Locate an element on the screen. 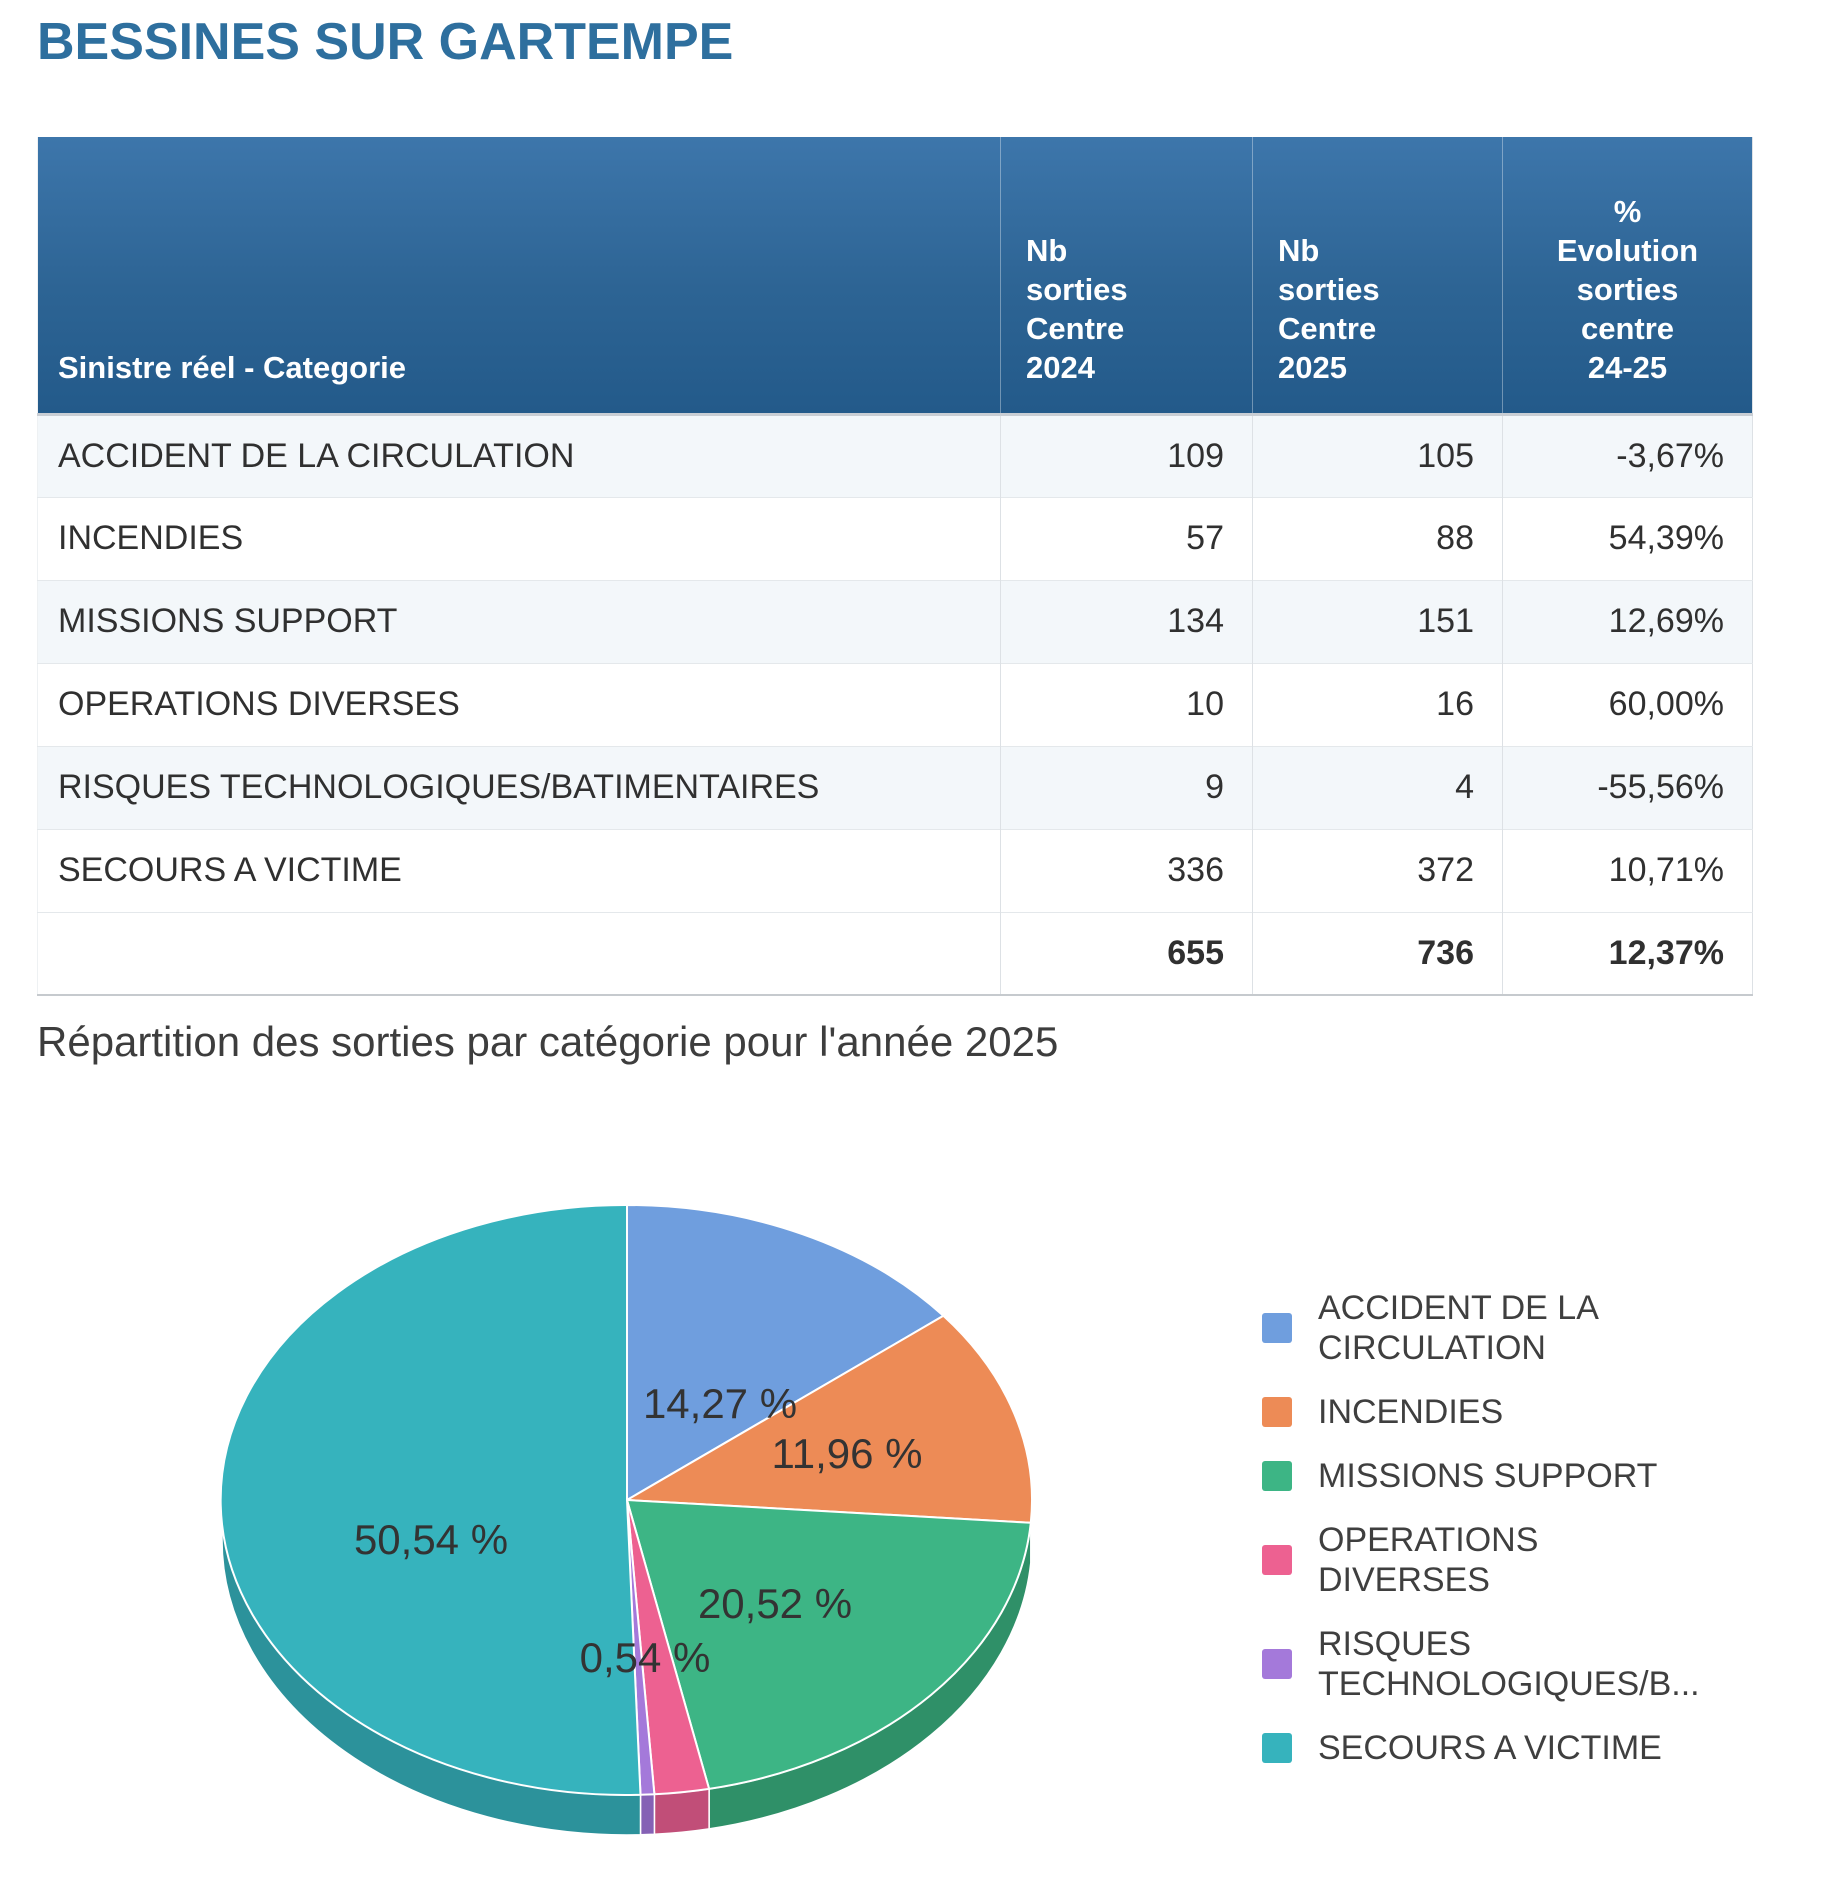 The height and width of the screenshot is (1894, 1825). cell-2024: 336 is located at coordinates (1126, 870).